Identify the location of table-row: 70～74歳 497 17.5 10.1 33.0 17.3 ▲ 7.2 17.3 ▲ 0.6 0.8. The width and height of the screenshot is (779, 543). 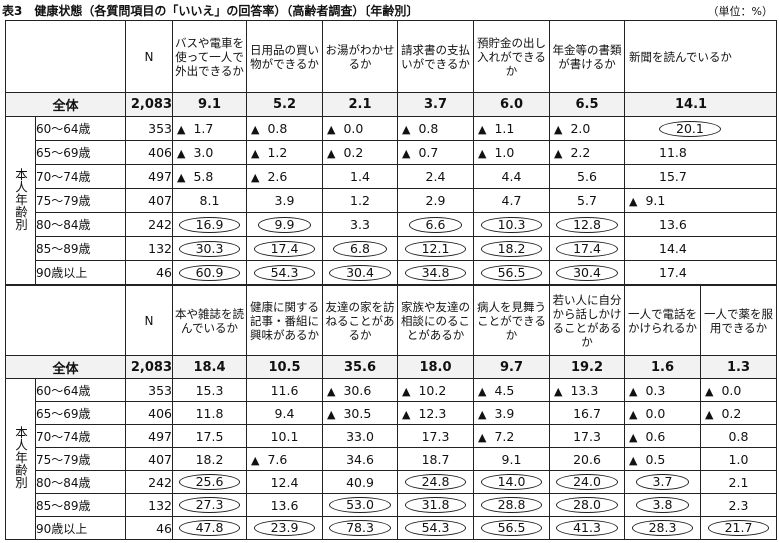
(391, 436).